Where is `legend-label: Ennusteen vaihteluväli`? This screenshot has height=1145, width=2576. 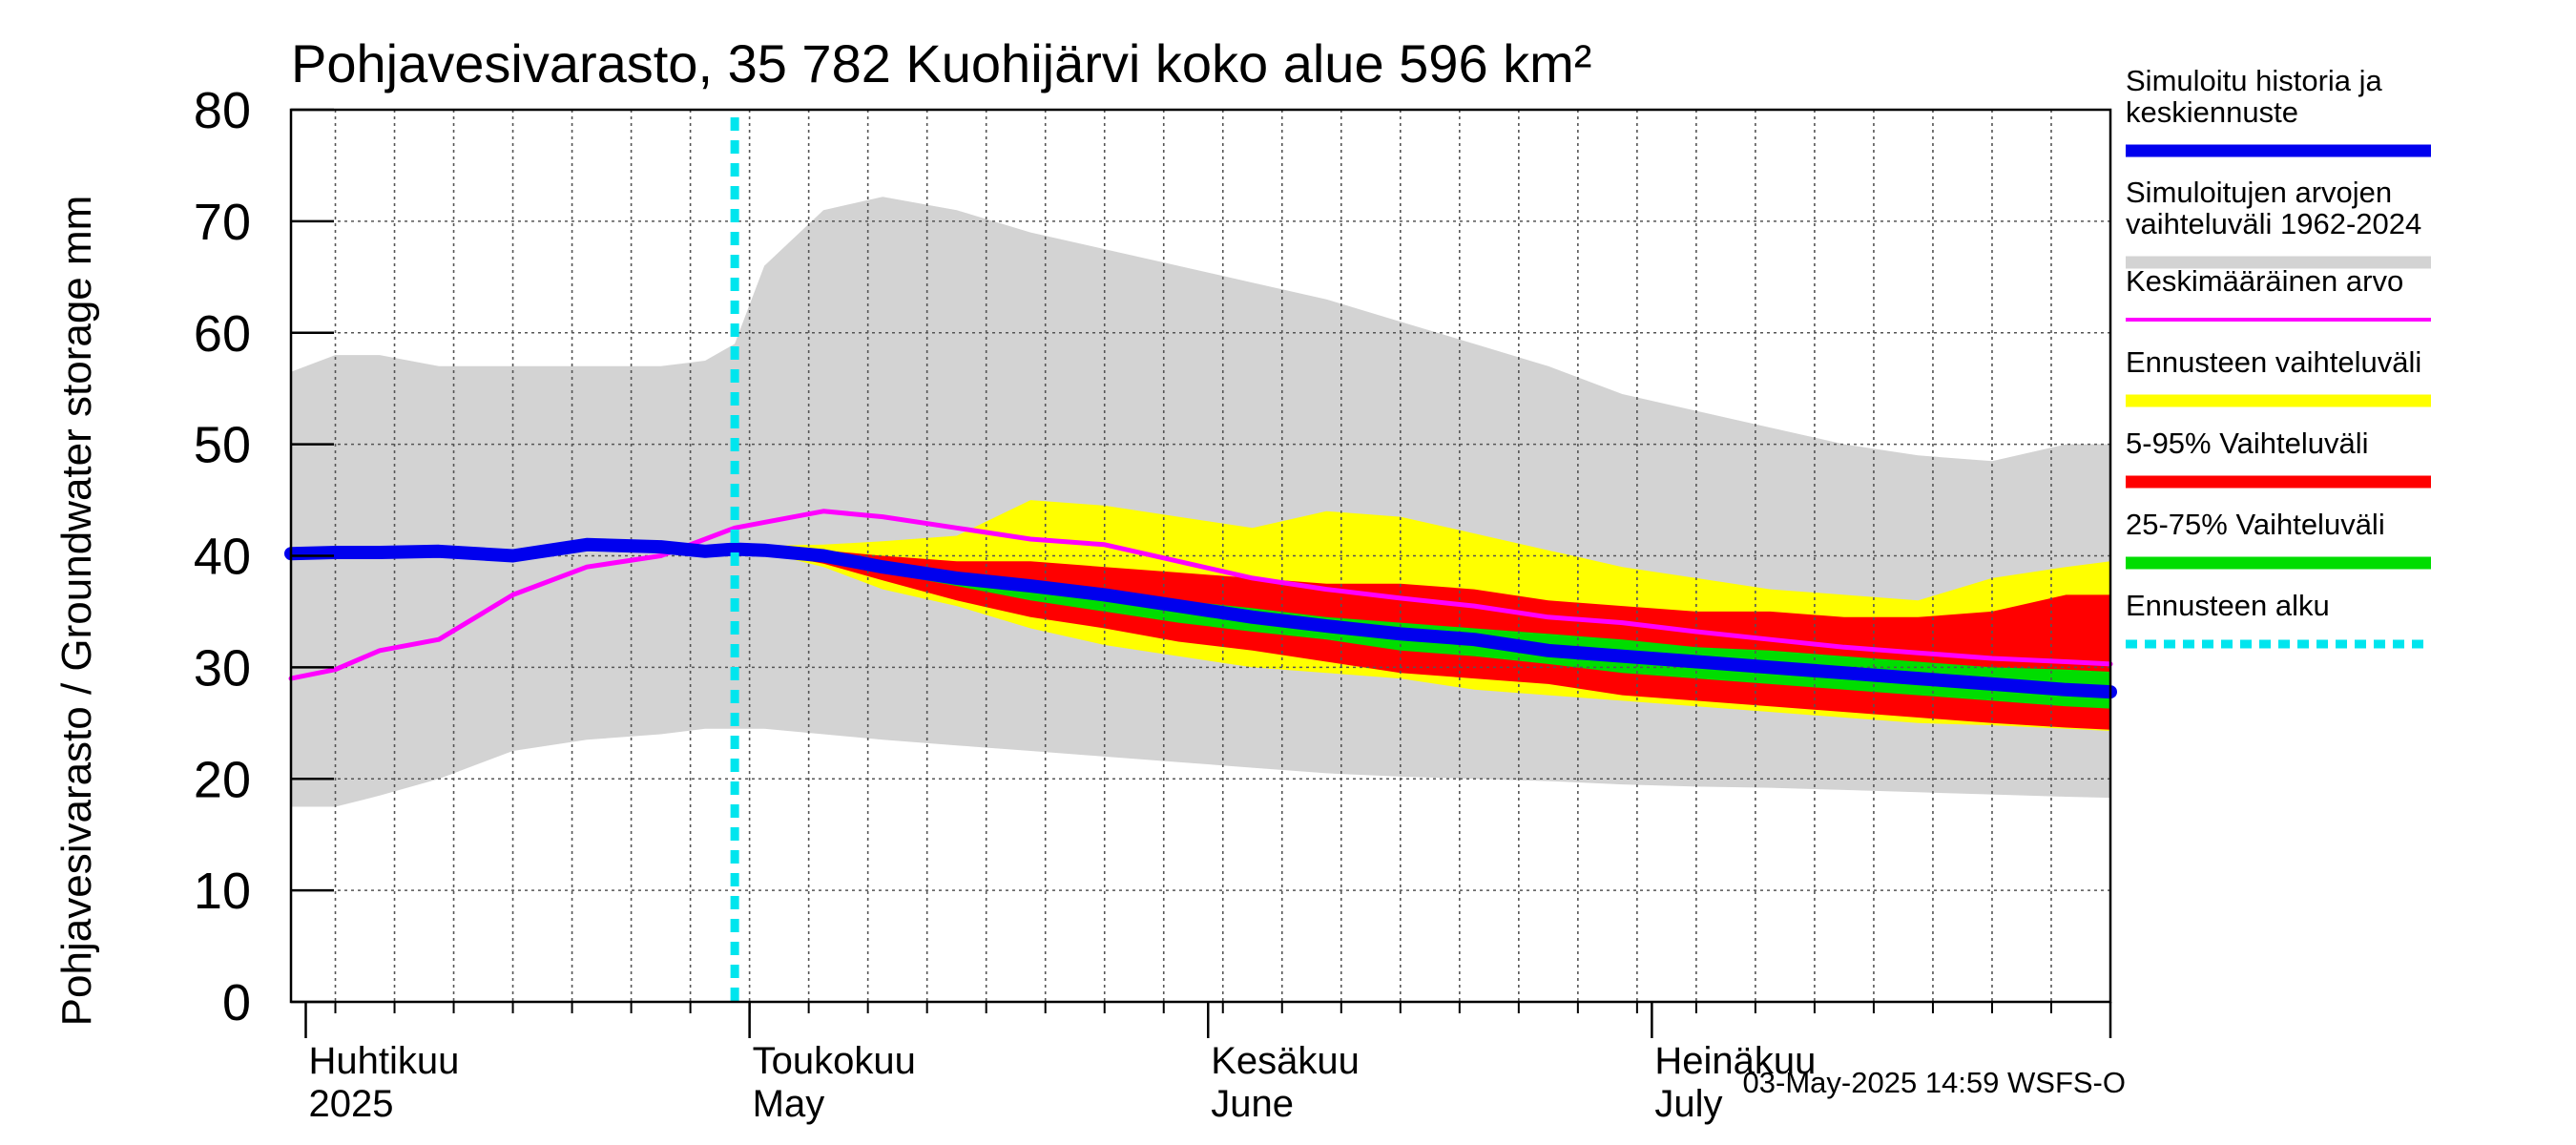
legend-label: Ennusteen vaihteluväli is located at coordinates (2273, 362).